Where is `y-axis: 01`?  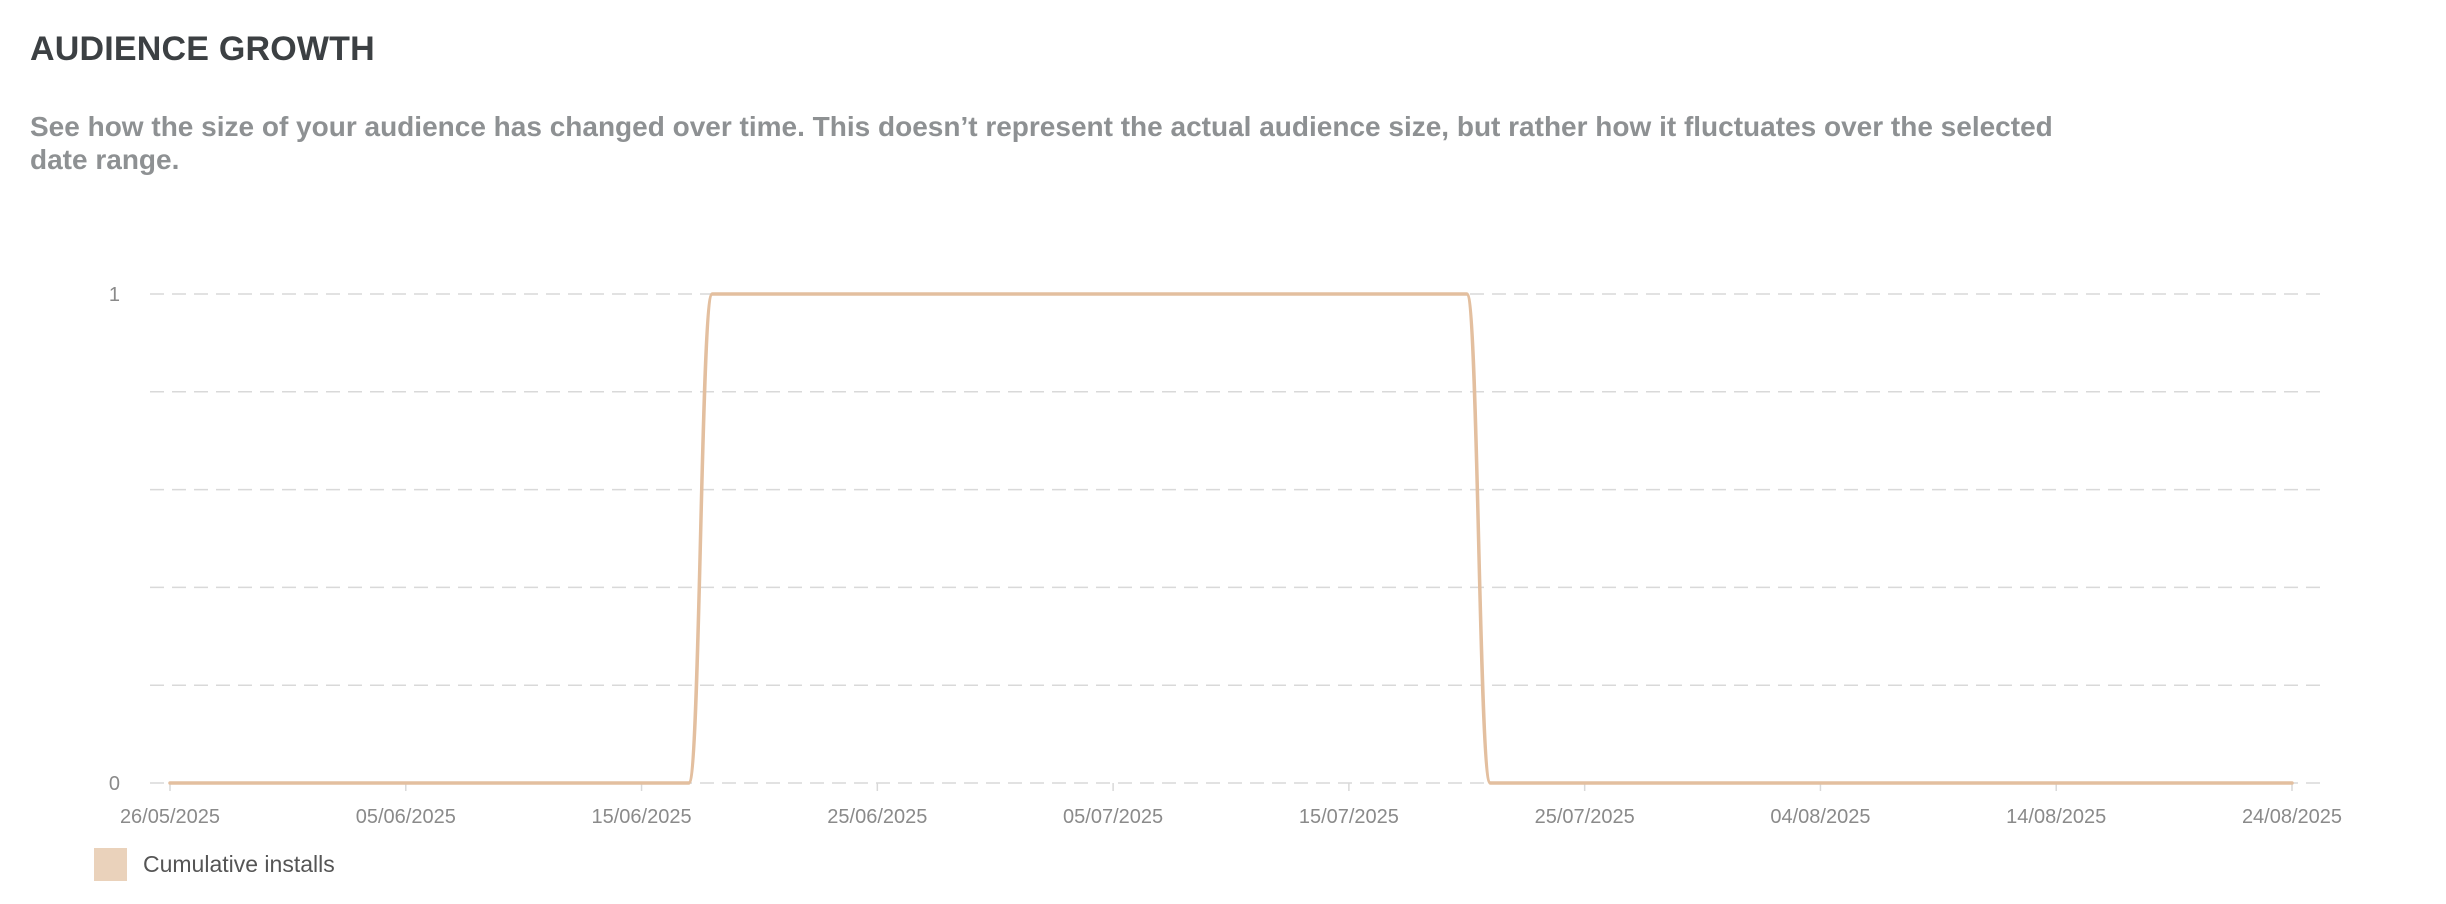
y-axis: 01 is located at coordinates (114, 539).